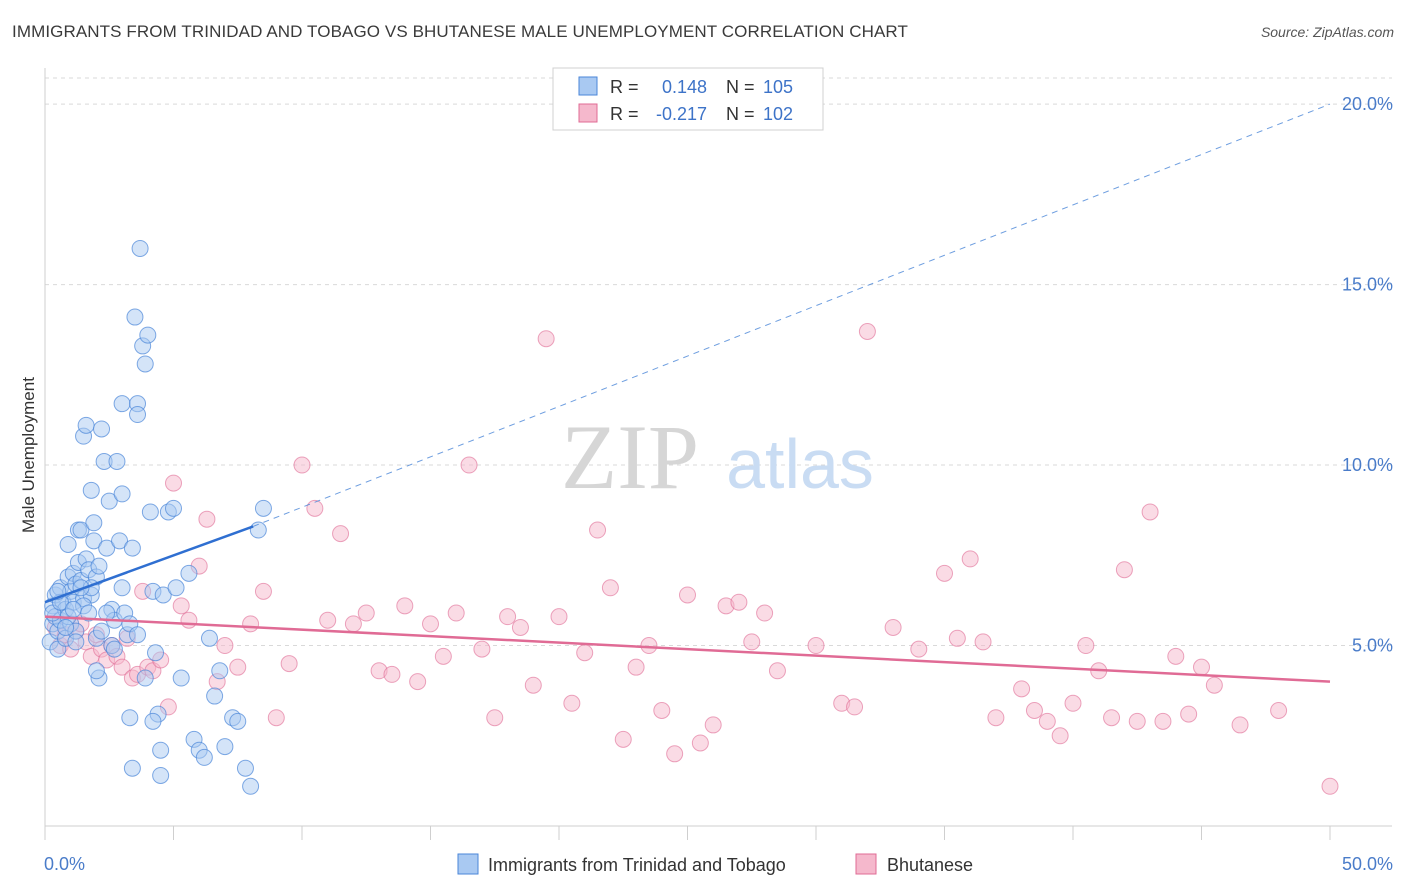 The width and height of the screenshot is (1406, 892). What do you see at coordinates (778, 87) in the screenshot?
I see `stats-n-value-1: 105` at bounding box center [778, 87].